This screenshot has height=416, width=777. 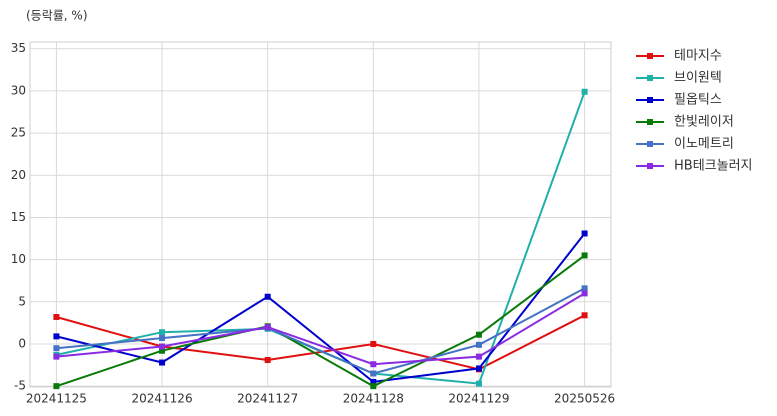 I want to click on y-tick-label: 30, so click(x=18, y=90).